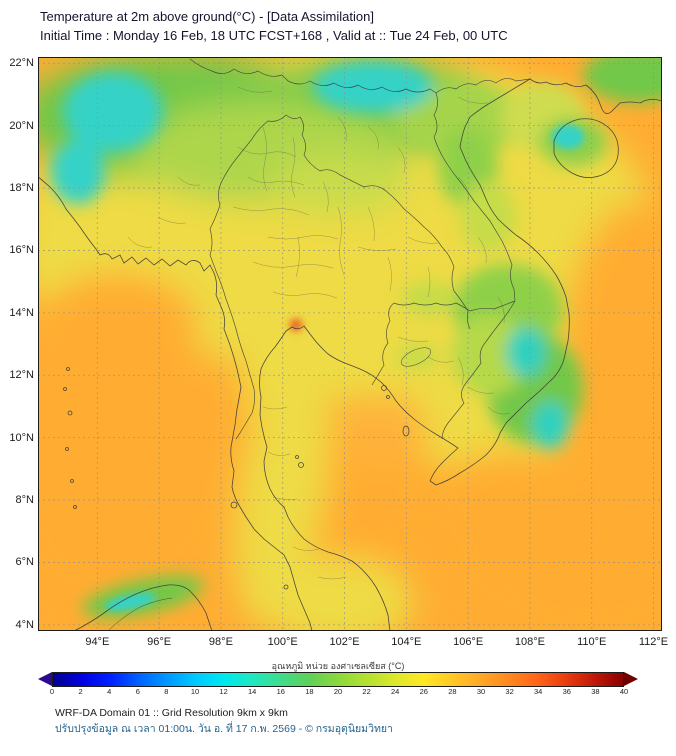 The image size is (676, 756). What do you see at coordinates (481, 691) in the screenshot?
I see `colorbar-tick-label: 30` at bounding box center [481, 691].